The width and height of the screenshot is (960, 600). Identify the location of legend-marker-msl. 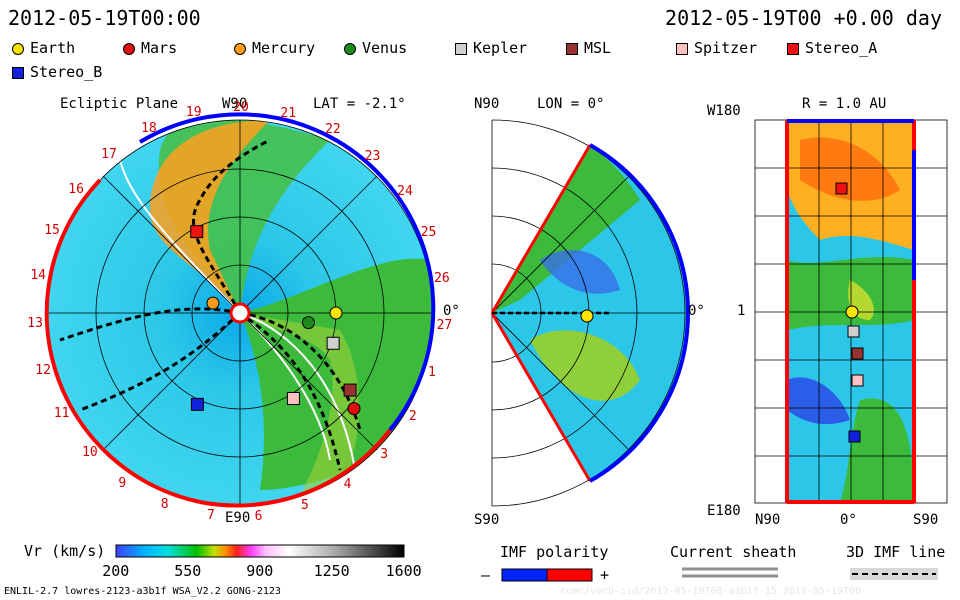
(572, 49).